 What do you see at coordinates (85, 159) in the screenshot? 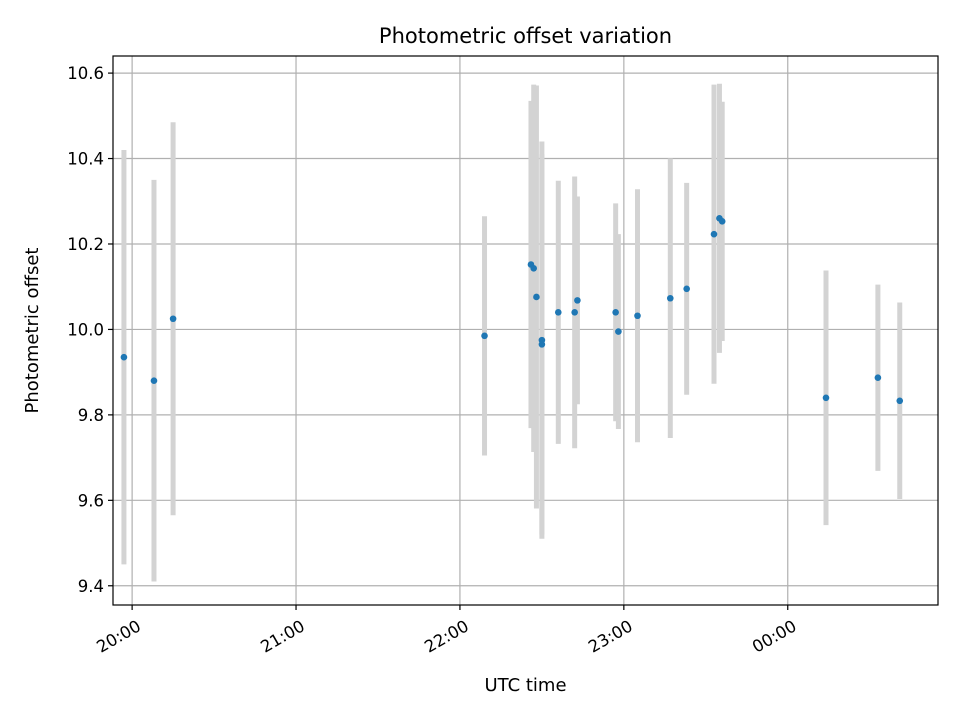
I see `y-tick-label: 10.4` at bounding box center [85, 159].